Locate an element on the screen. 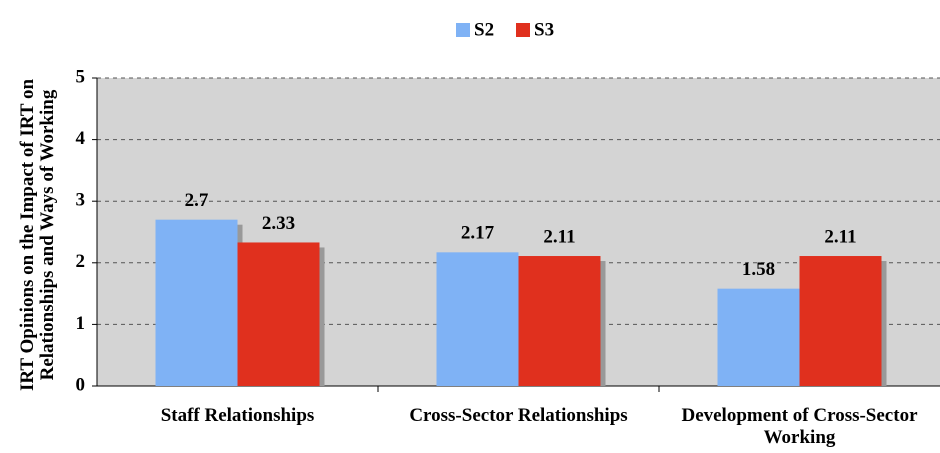  x-tick-label: Staff Relationships is located at coordinates (237, 415).